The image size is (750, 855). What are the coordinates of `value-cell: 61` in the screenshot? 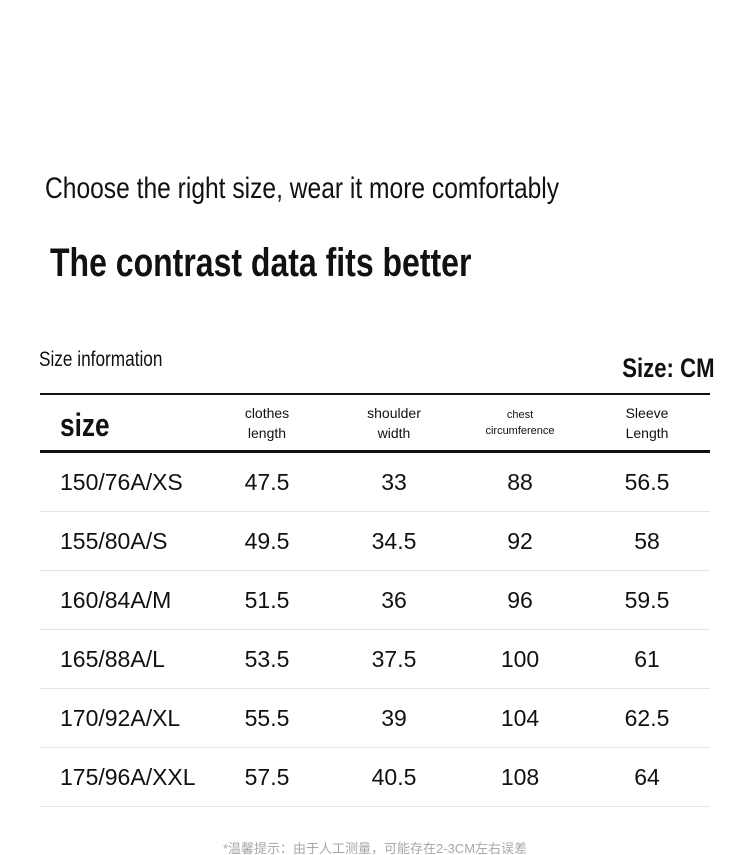 It's located at (647, 659).